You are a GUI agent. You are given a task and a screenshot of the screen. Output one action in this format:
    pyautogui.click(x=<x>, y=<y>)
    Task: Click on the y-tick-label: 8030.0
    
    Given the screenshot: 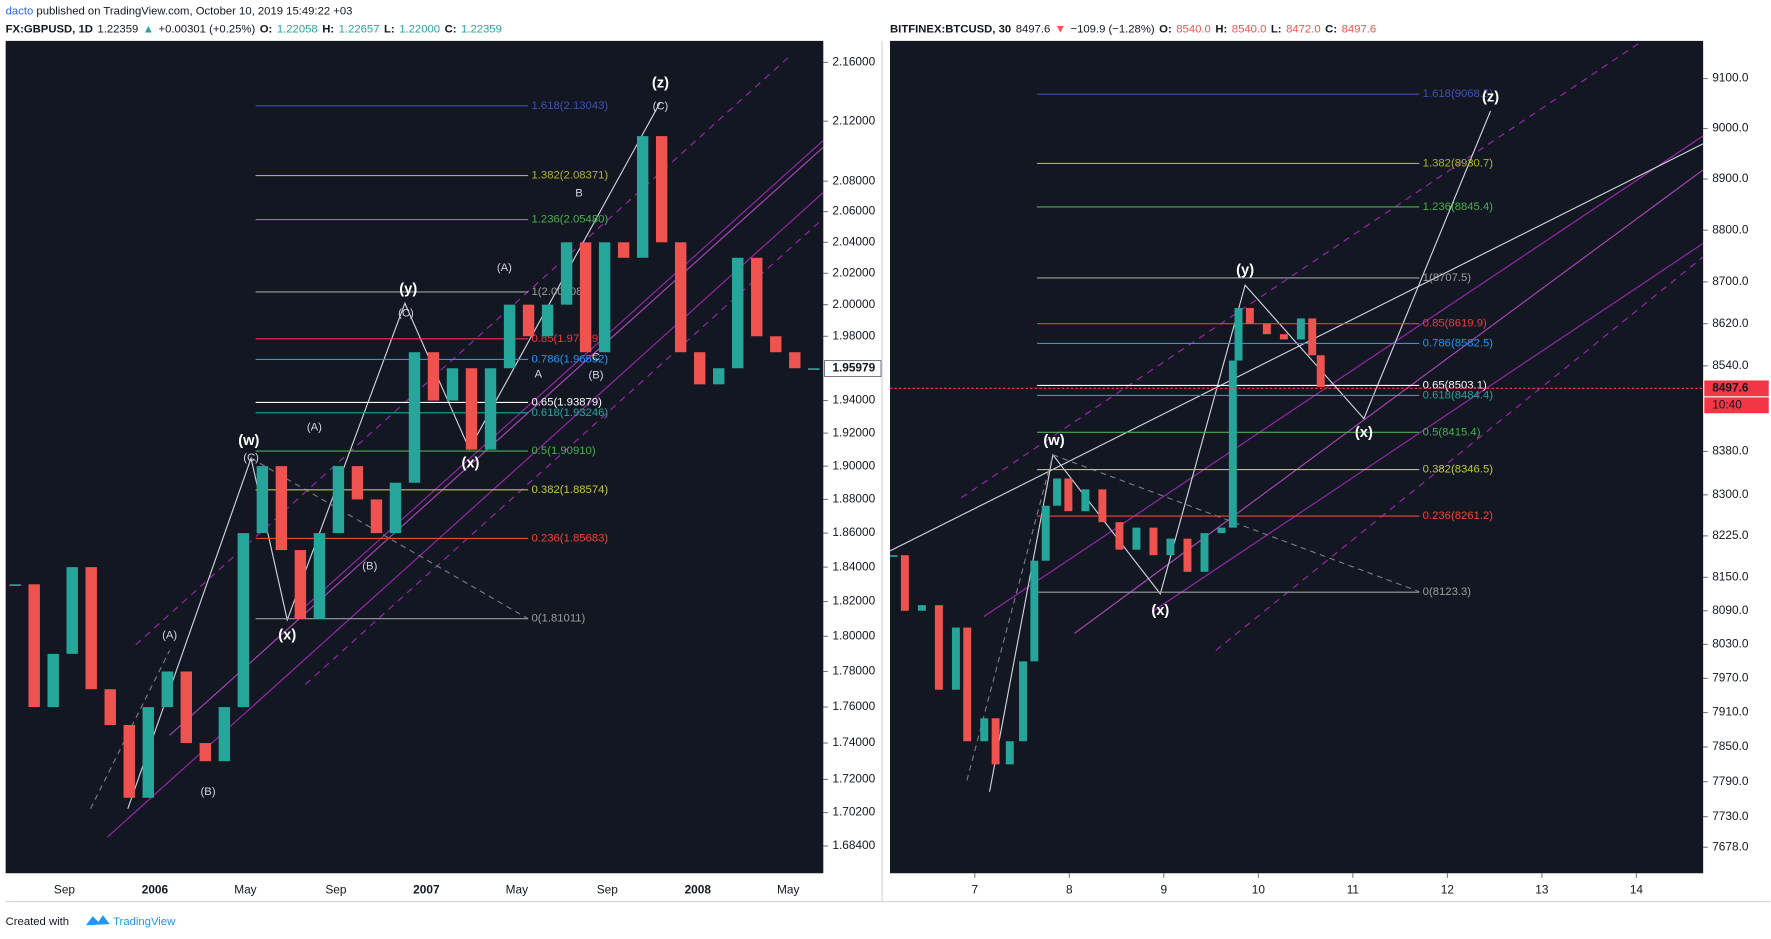 What is the action you would take?
    pyautogui.click(x=1730, y=644)
    